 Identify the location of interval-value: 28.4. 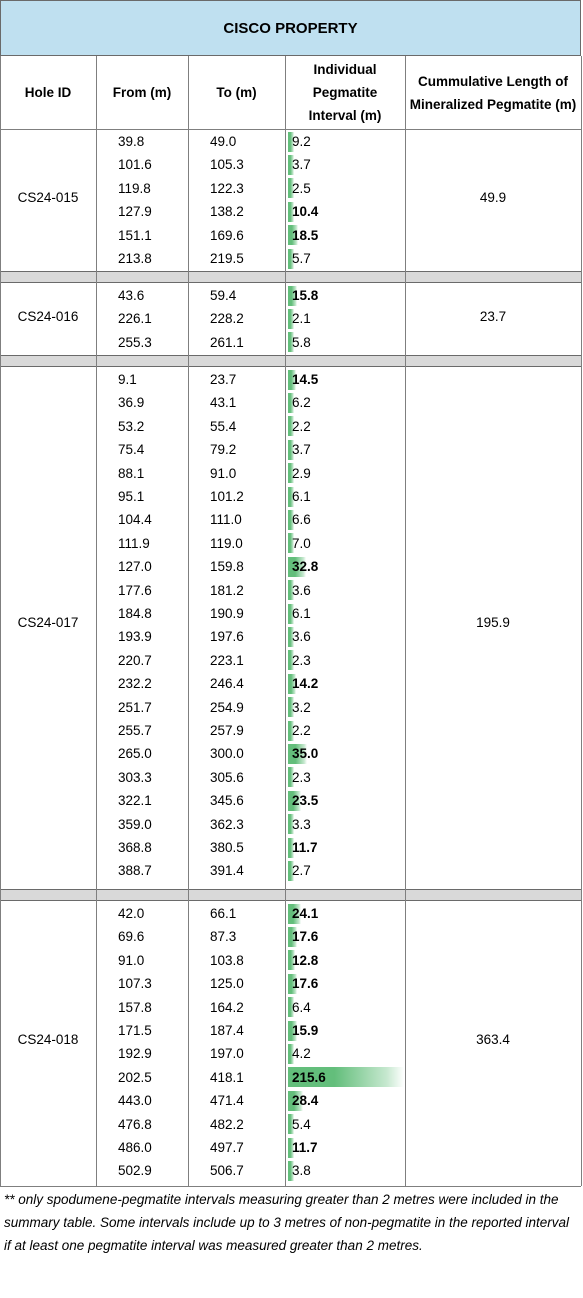
(305, 1101).